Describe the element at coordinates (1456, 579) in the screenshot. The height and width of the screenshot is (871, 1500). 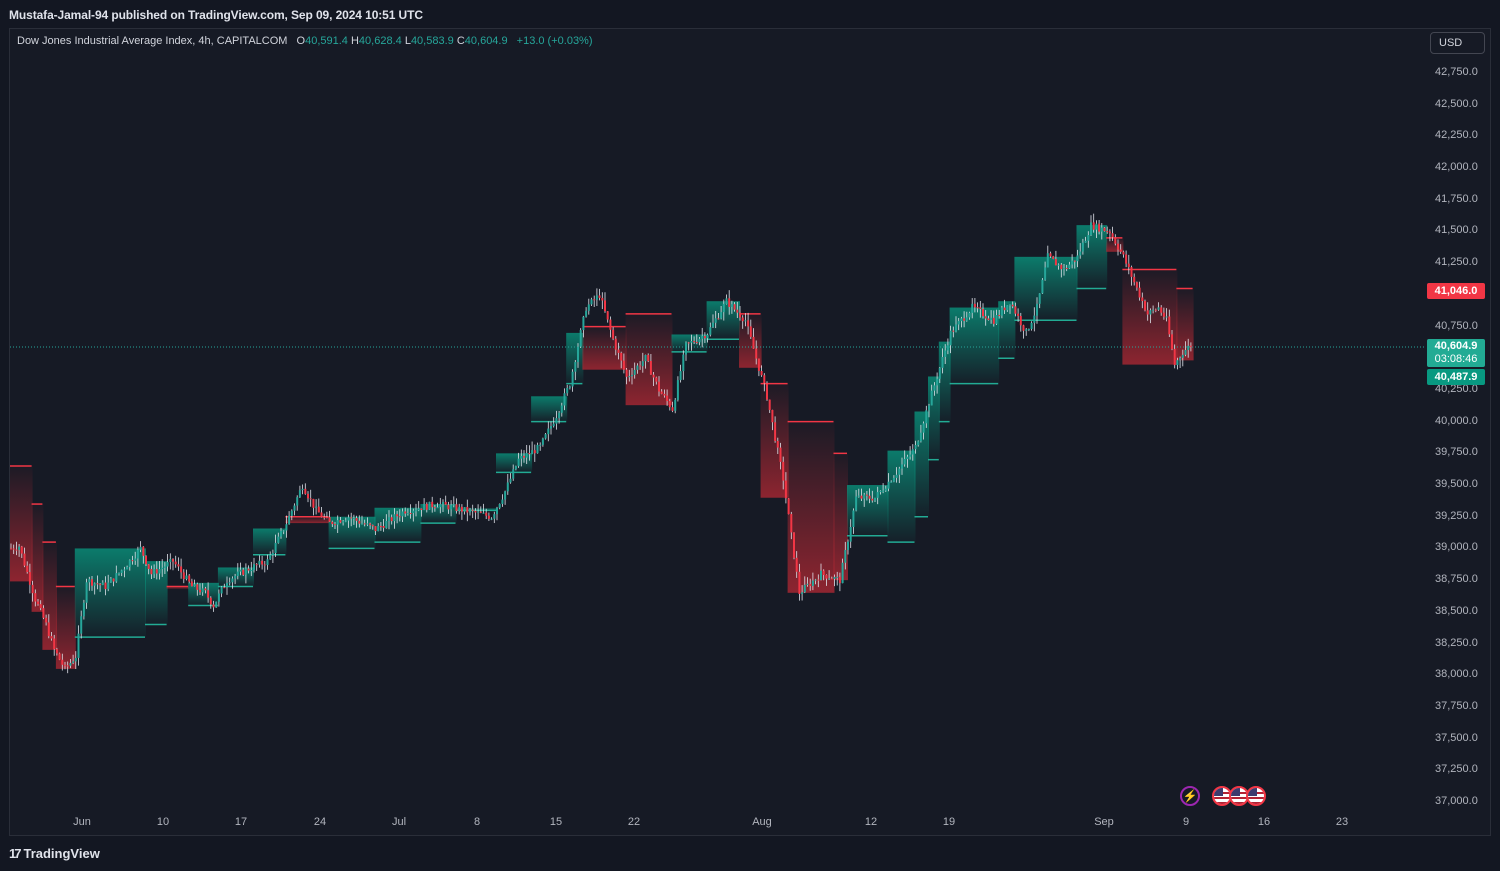
I see `price-axis-tick: 38,750.0` at that location.